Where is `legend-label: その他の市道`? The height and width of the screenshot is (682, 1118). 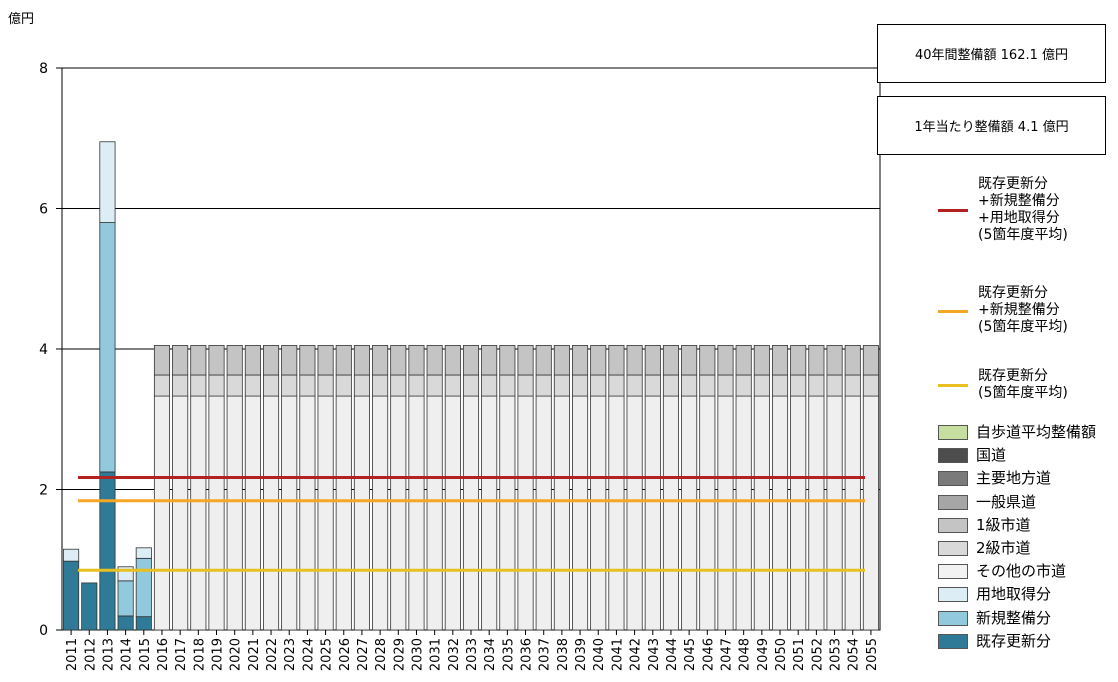 legend-label: その他の市道 is located at coordinates (1021, 571).